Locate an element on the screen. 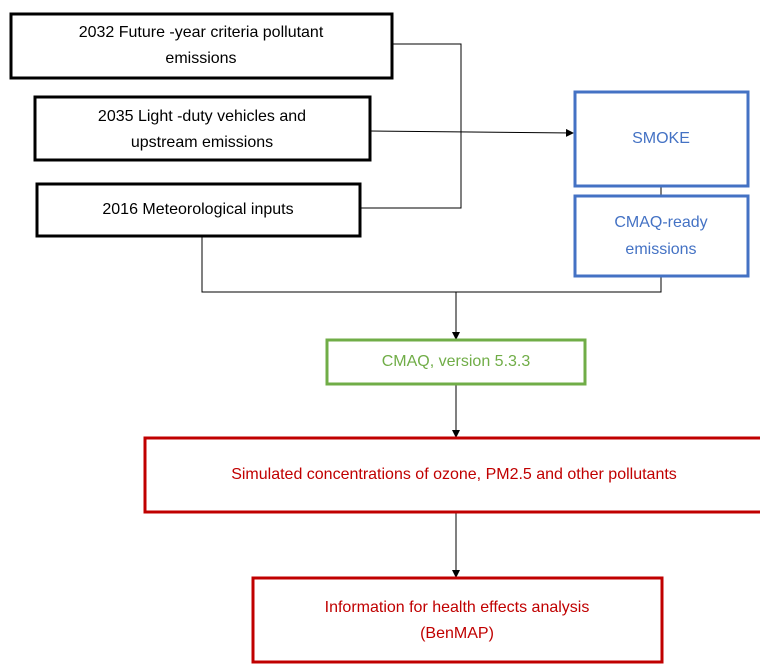 Image resolution: width=760 pixels, height=665 pixels. node-label: CMAQ, version 5.3.3 is located at coordinates (456, 361).